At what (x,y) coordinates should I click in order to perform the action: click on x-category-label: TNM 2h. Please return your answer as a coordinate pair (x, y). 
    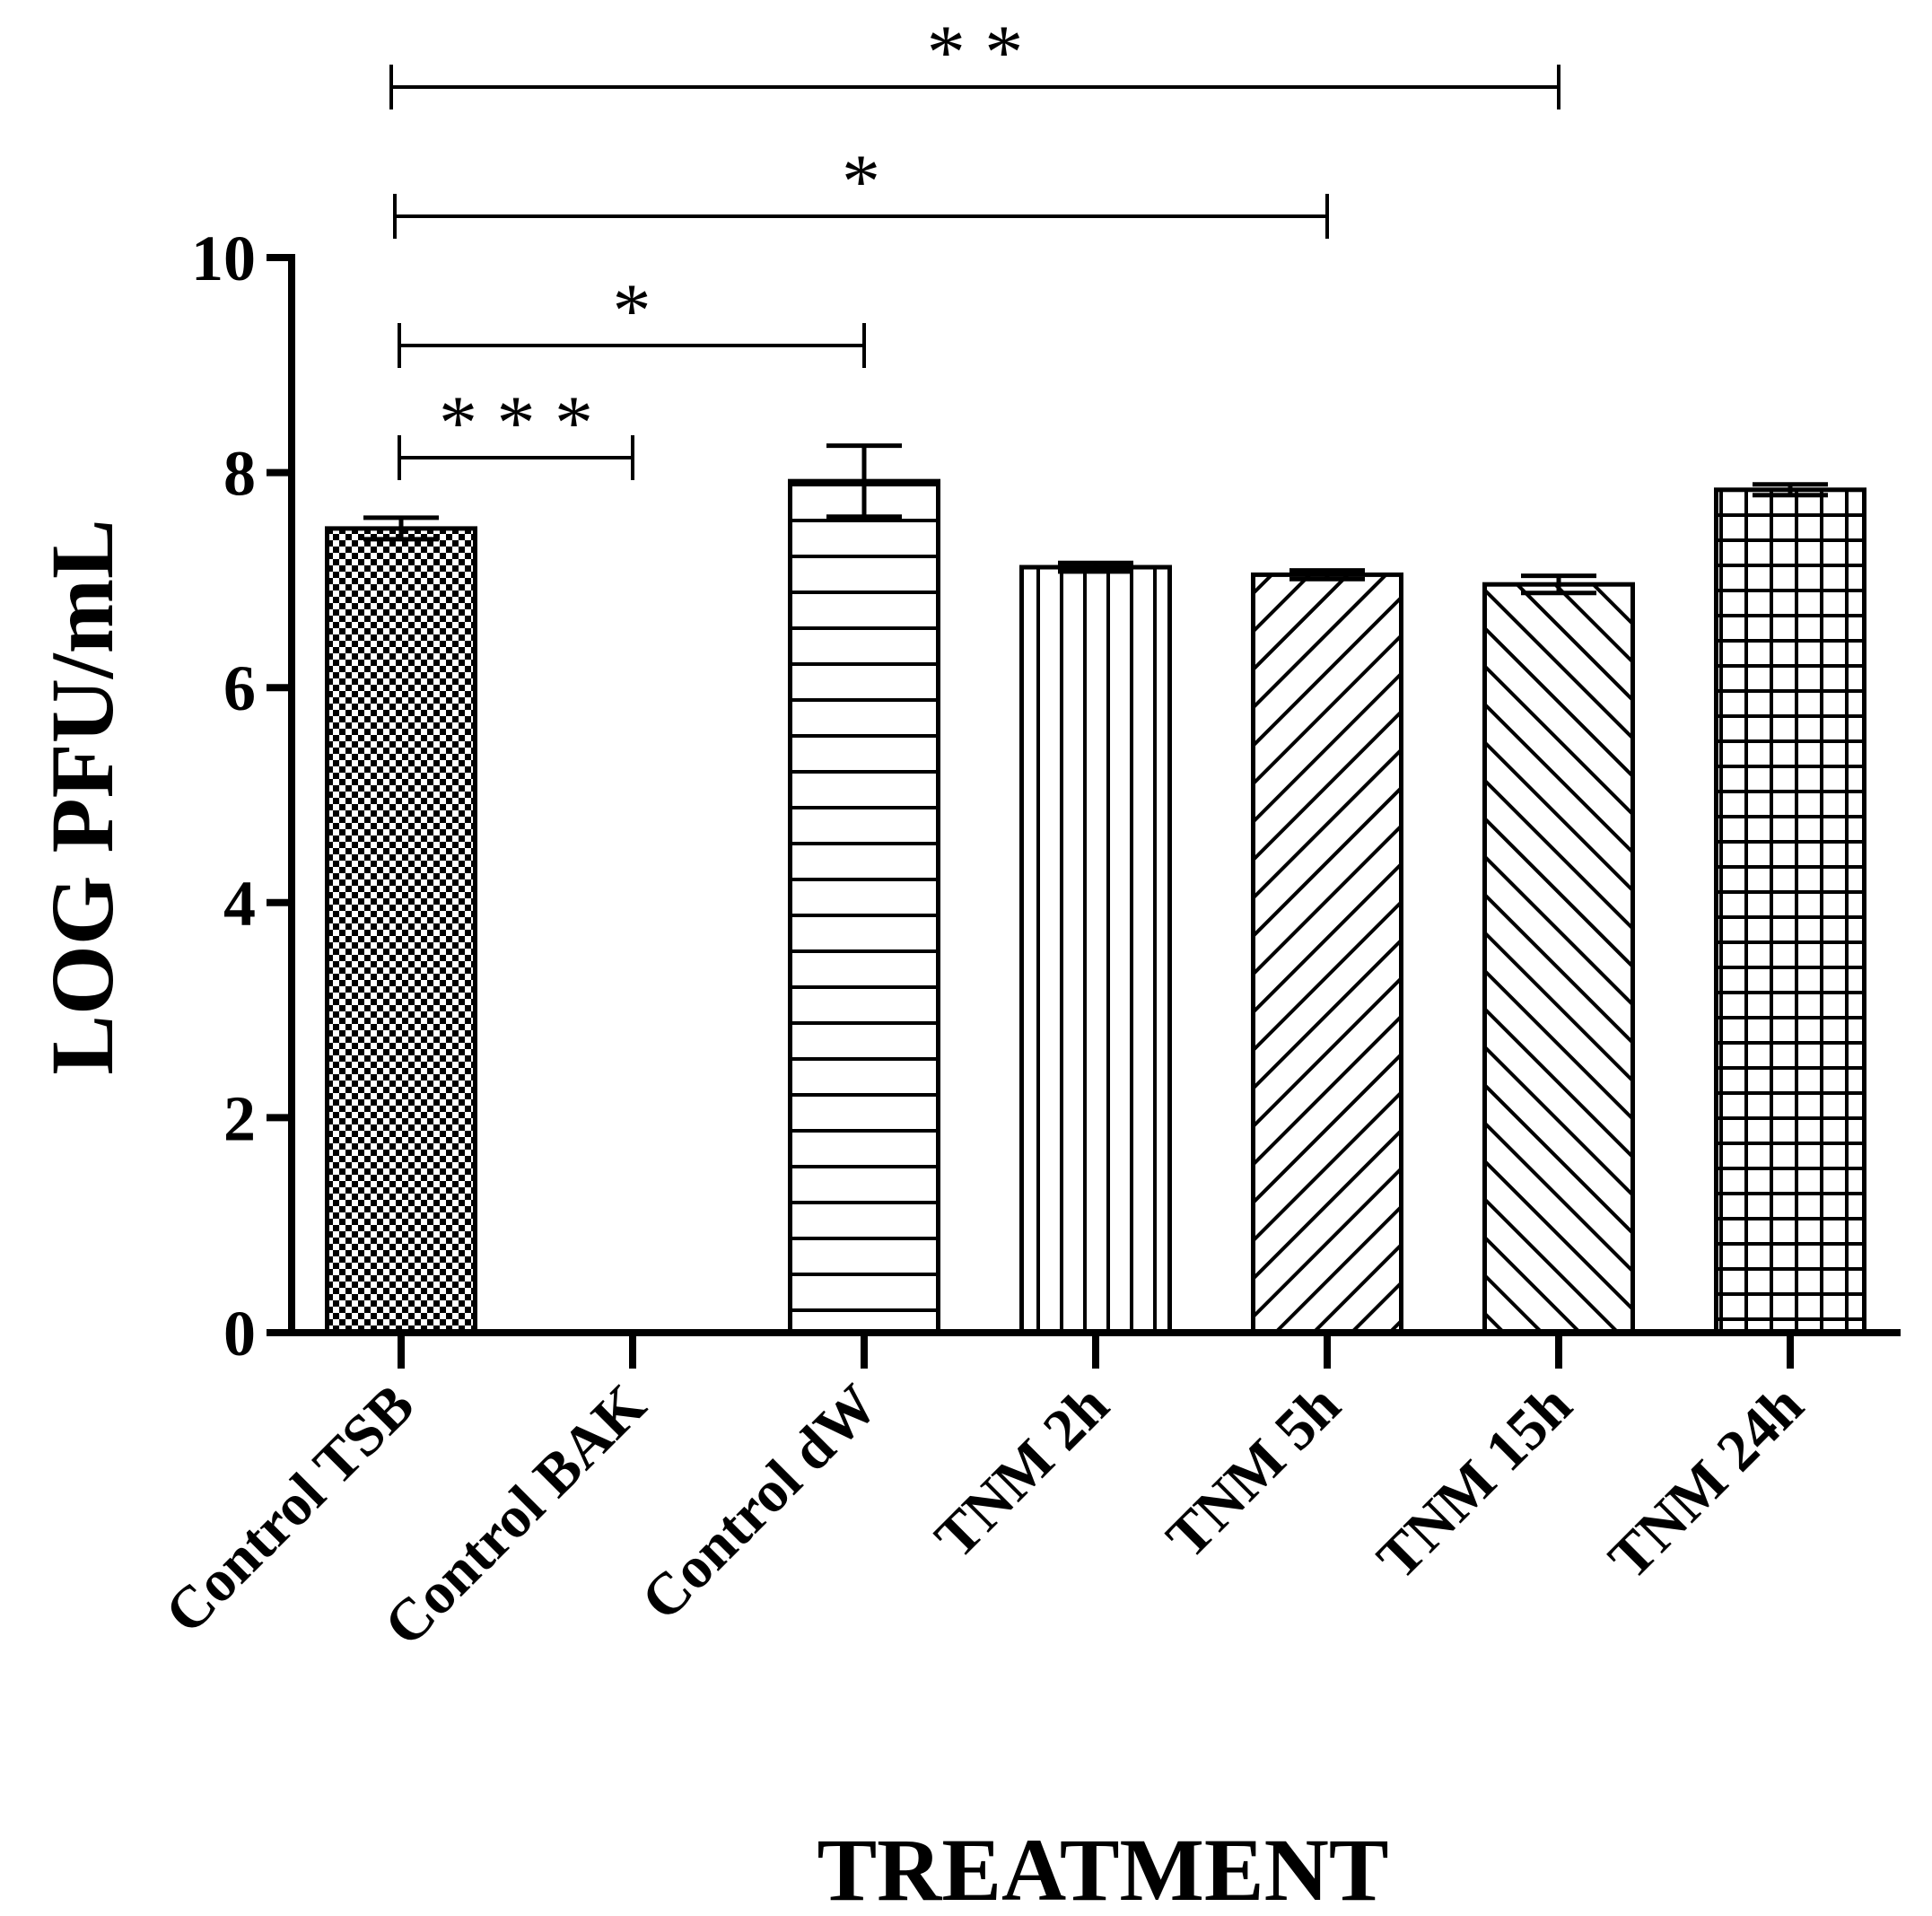
    Looking at the image, I should click on (1022, 1471).